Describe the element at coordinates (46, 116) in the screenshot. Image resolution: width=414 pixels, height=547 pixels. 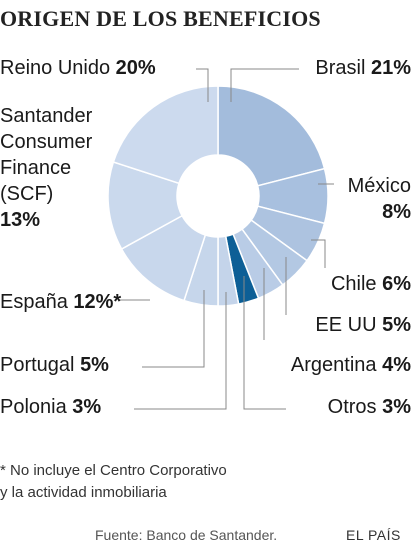
I see `label-santander-consumer-finance-scf-line-1: Santander` at that location.